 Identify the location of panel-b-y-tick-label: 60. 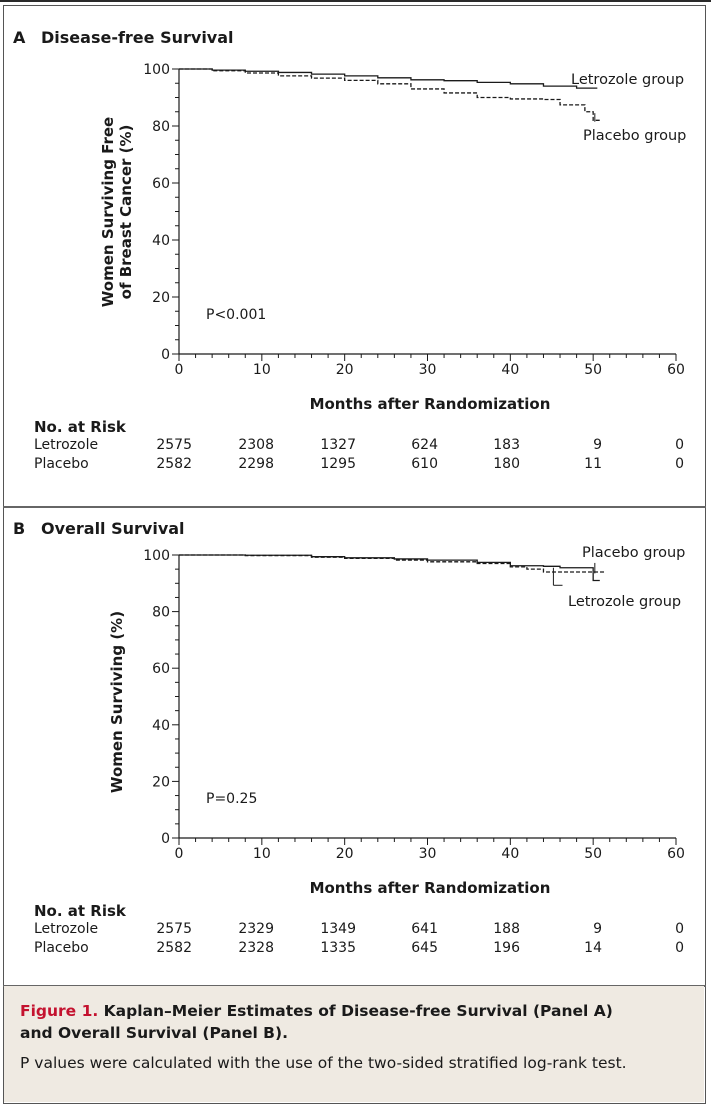
(161, 669).